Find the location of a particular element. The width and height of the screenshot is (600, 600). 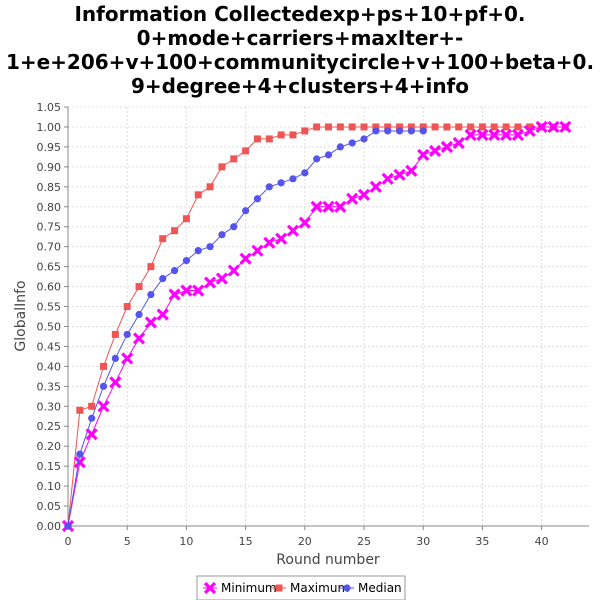

y-tick-label: 0.55 is located at coordinates (49, 307).